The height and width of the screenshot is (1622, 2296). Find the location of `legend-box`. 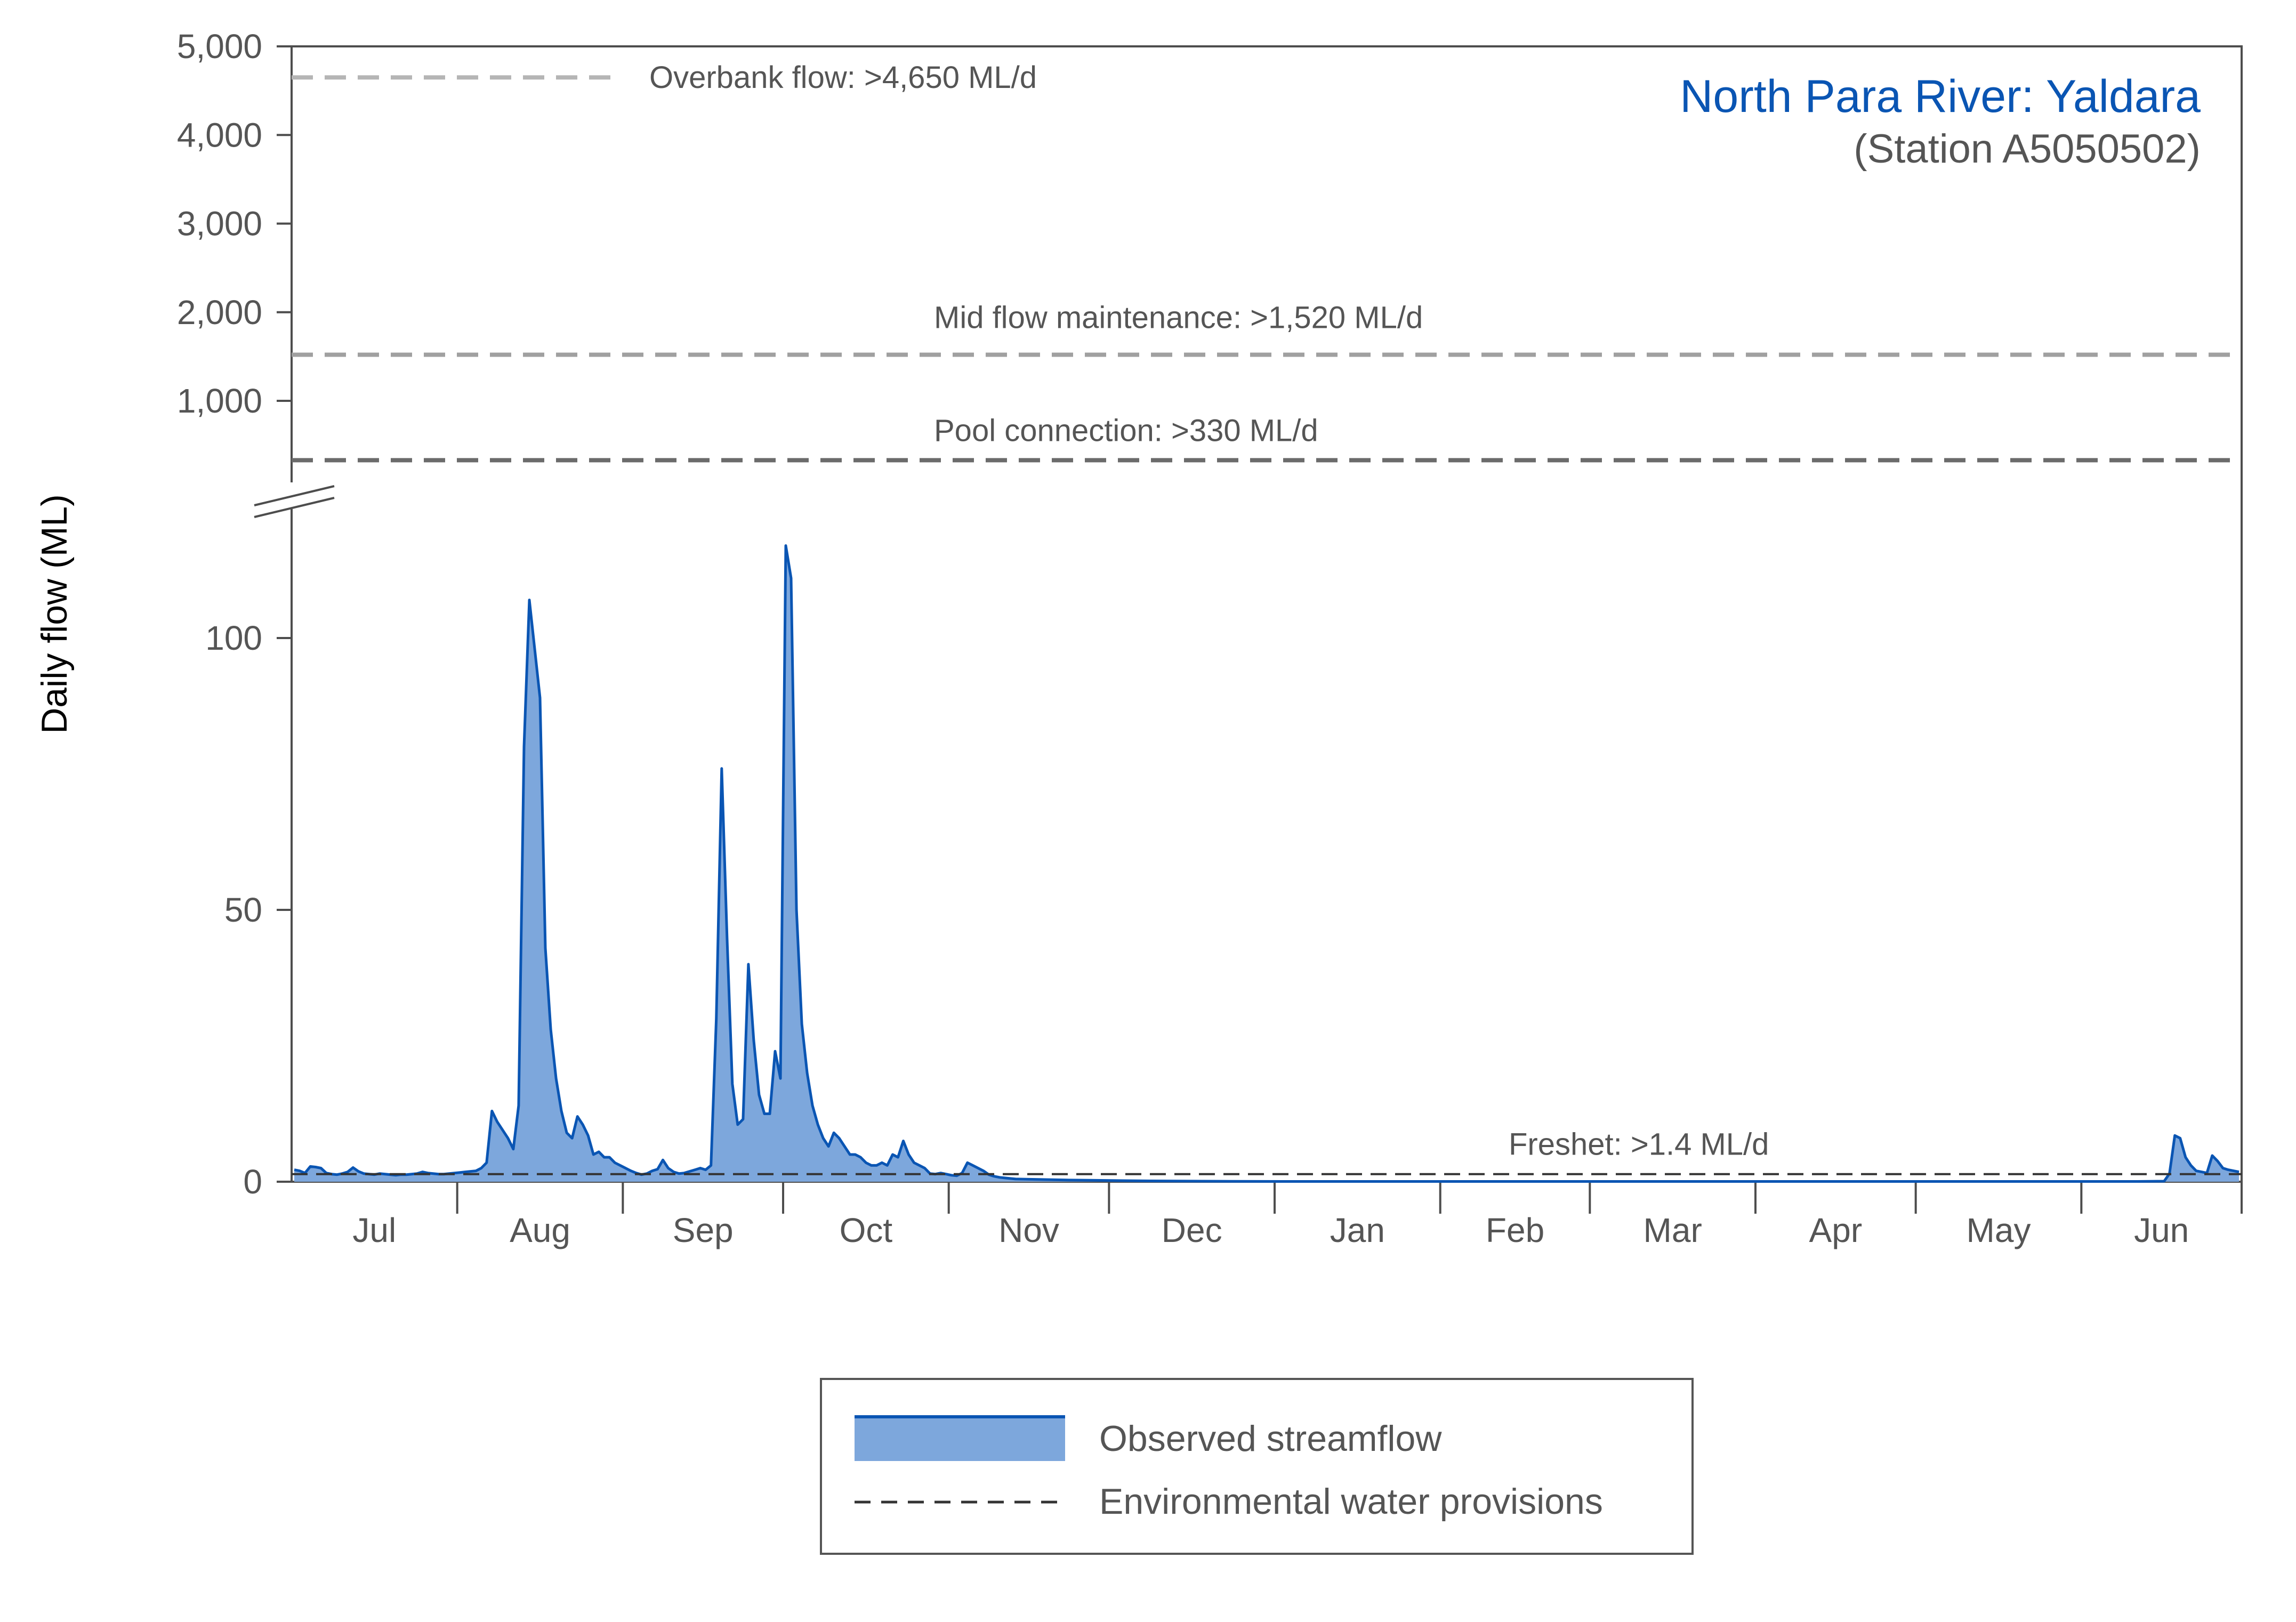

legend-box is located at coordinates (1257, 1466).